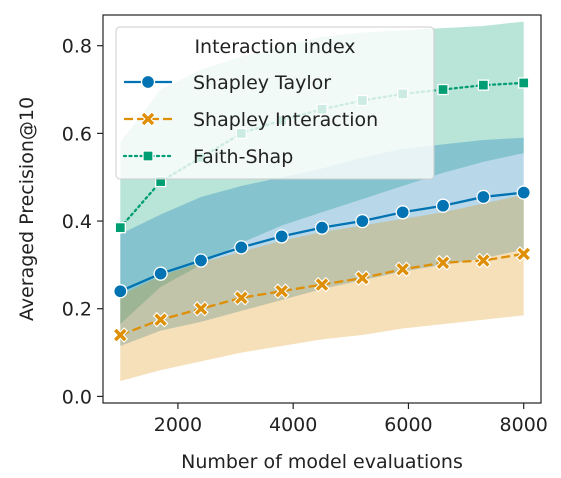 Image resolution: width=561 pixels, height=478 pixels. I want to click on y-axis: 0.0 0.2 0.4 0.6 0.8, so click(82, 222).